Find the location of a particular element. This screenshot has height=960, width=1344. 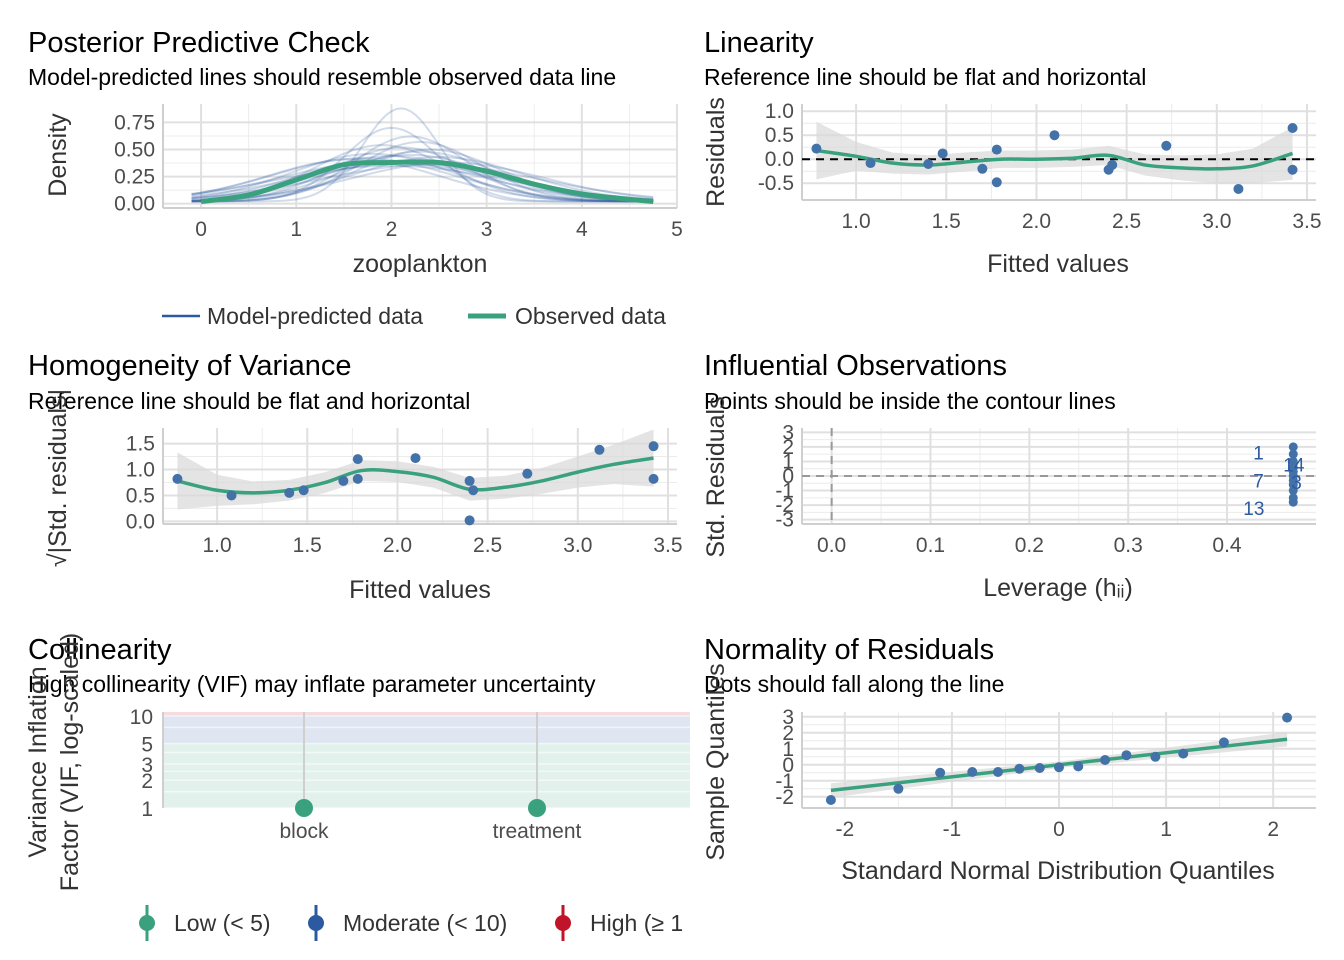

col-xtick-label: treatment is located at coordinates (537, 831).